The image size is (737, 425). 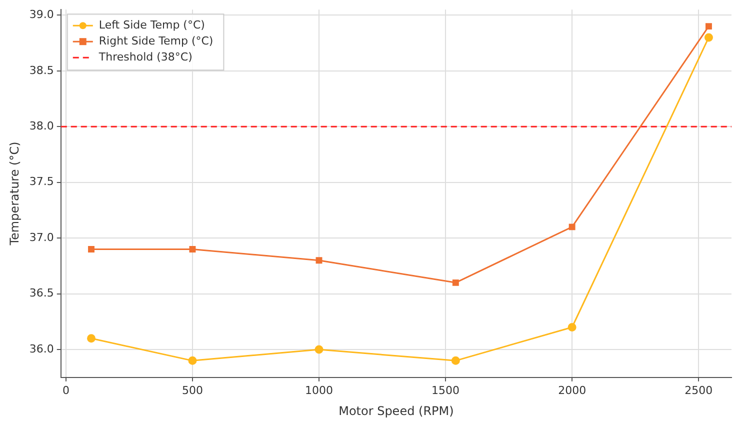 What do you see at coordinates (156, 41) in the screenshot?
I see `legend-label: Right Side Temp (°C)` at bounding box center [156, 41].